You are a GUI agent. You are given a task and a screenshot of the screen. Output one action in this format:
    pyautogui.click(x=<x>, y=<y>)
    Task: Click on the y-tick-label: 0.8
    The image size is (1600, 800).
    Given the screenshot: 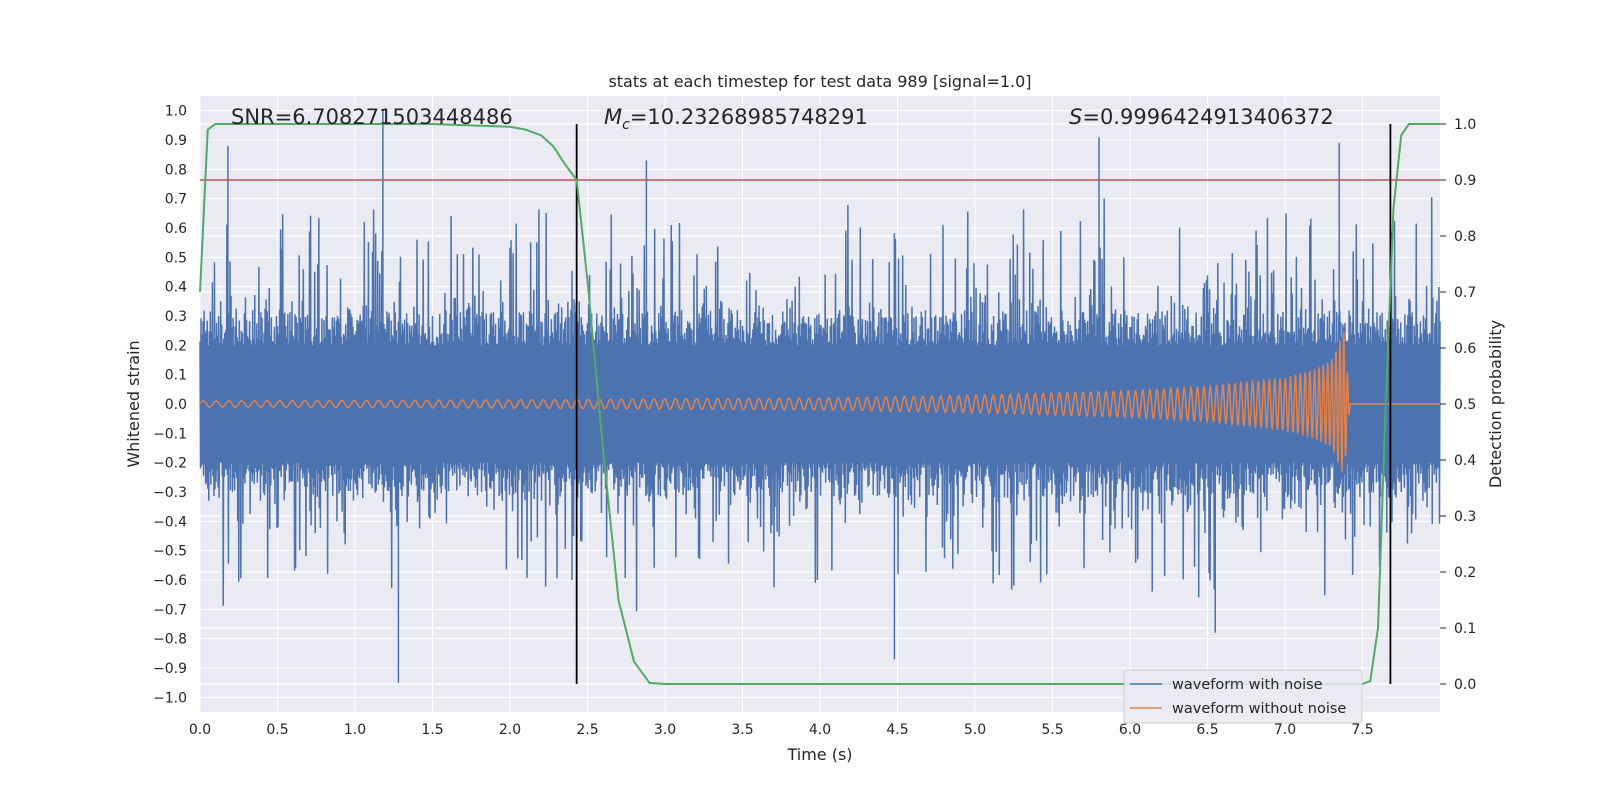 What is the action you would take?
    pyautogui.click(x=176, y=170)
    